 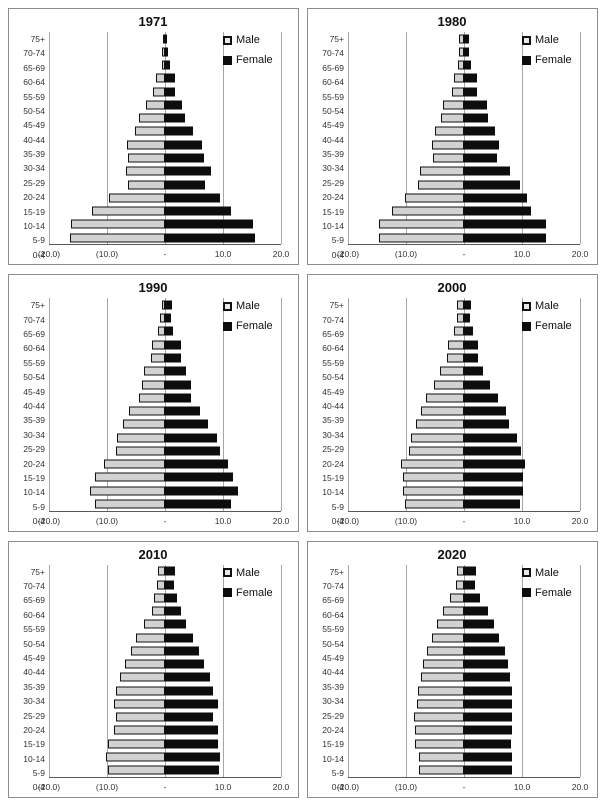 I want to click on age-group-label: 70-74, so click(x=34, y=319).